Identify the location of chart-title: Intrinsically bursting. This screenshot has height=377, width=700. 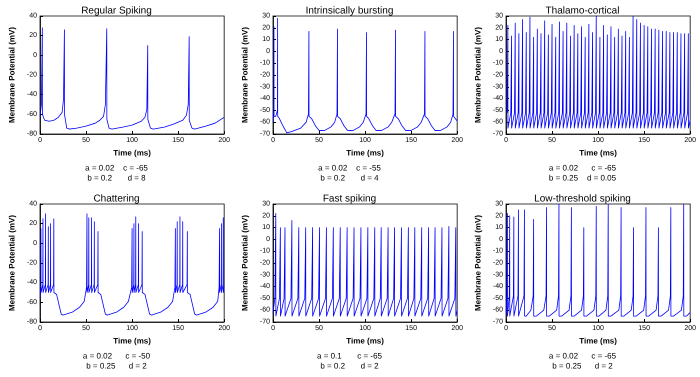
(350, 11).